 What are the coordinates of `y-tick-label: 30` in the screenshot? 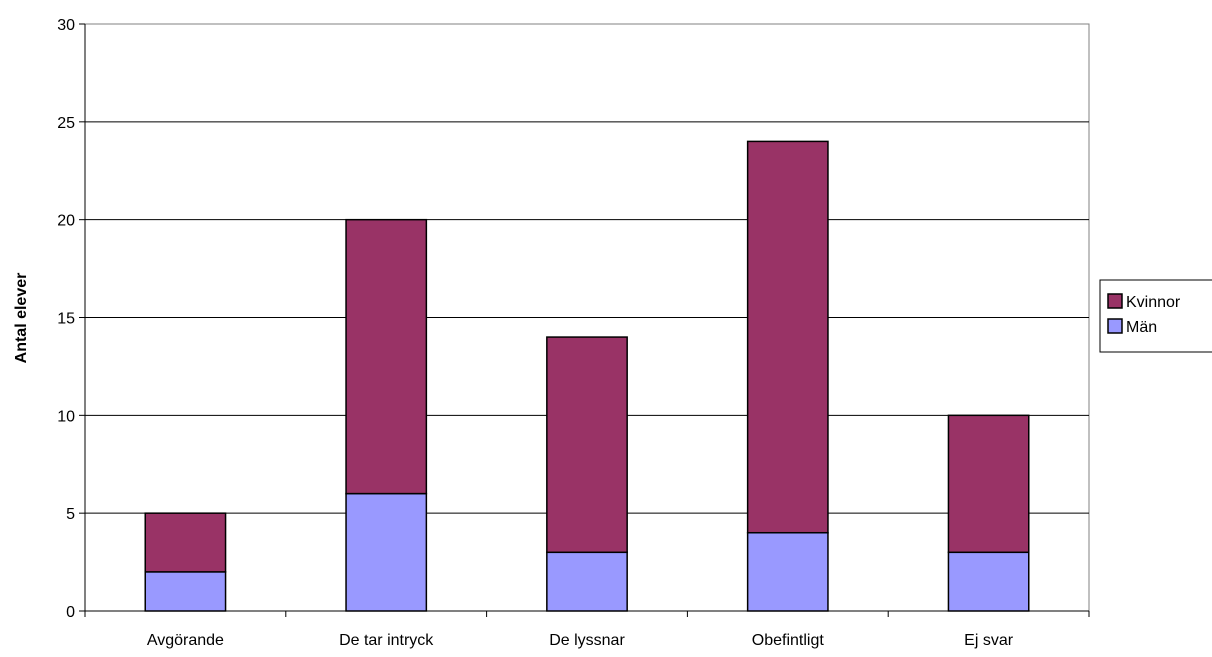 It's located at (66, 25).